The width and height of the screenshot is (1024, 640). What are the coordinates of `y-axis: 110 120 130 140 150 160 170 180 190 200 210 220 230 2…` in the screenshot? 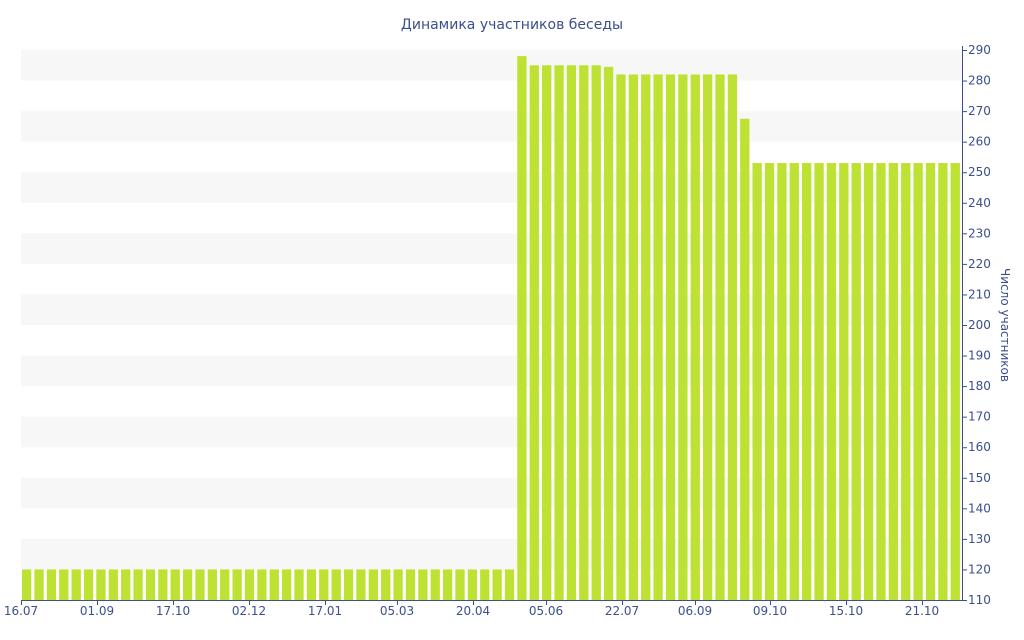 It's located at (976, 325).